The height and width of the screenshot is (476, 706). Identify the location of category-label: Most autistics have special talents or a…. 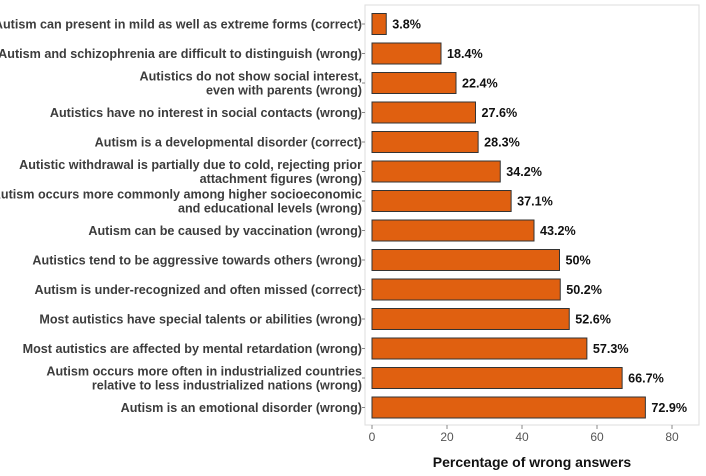
(200, 320).